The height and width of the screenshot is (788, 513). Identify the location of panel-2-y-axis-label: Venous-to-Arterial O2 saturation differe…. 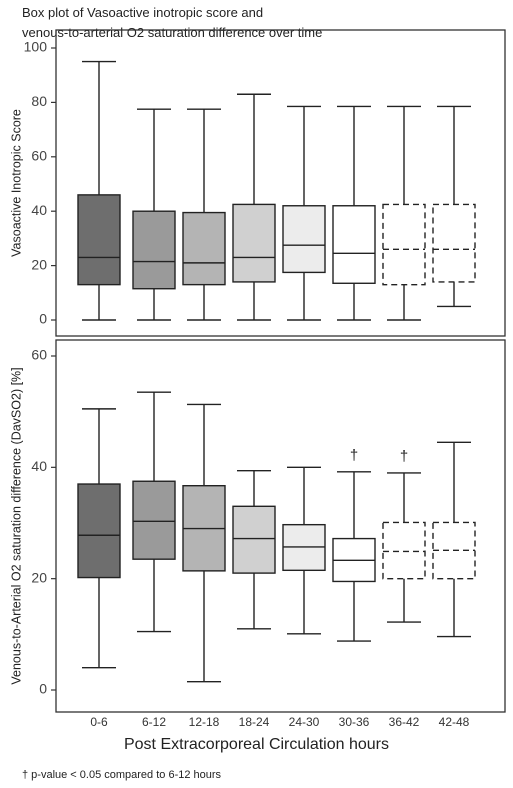
(16, 525).